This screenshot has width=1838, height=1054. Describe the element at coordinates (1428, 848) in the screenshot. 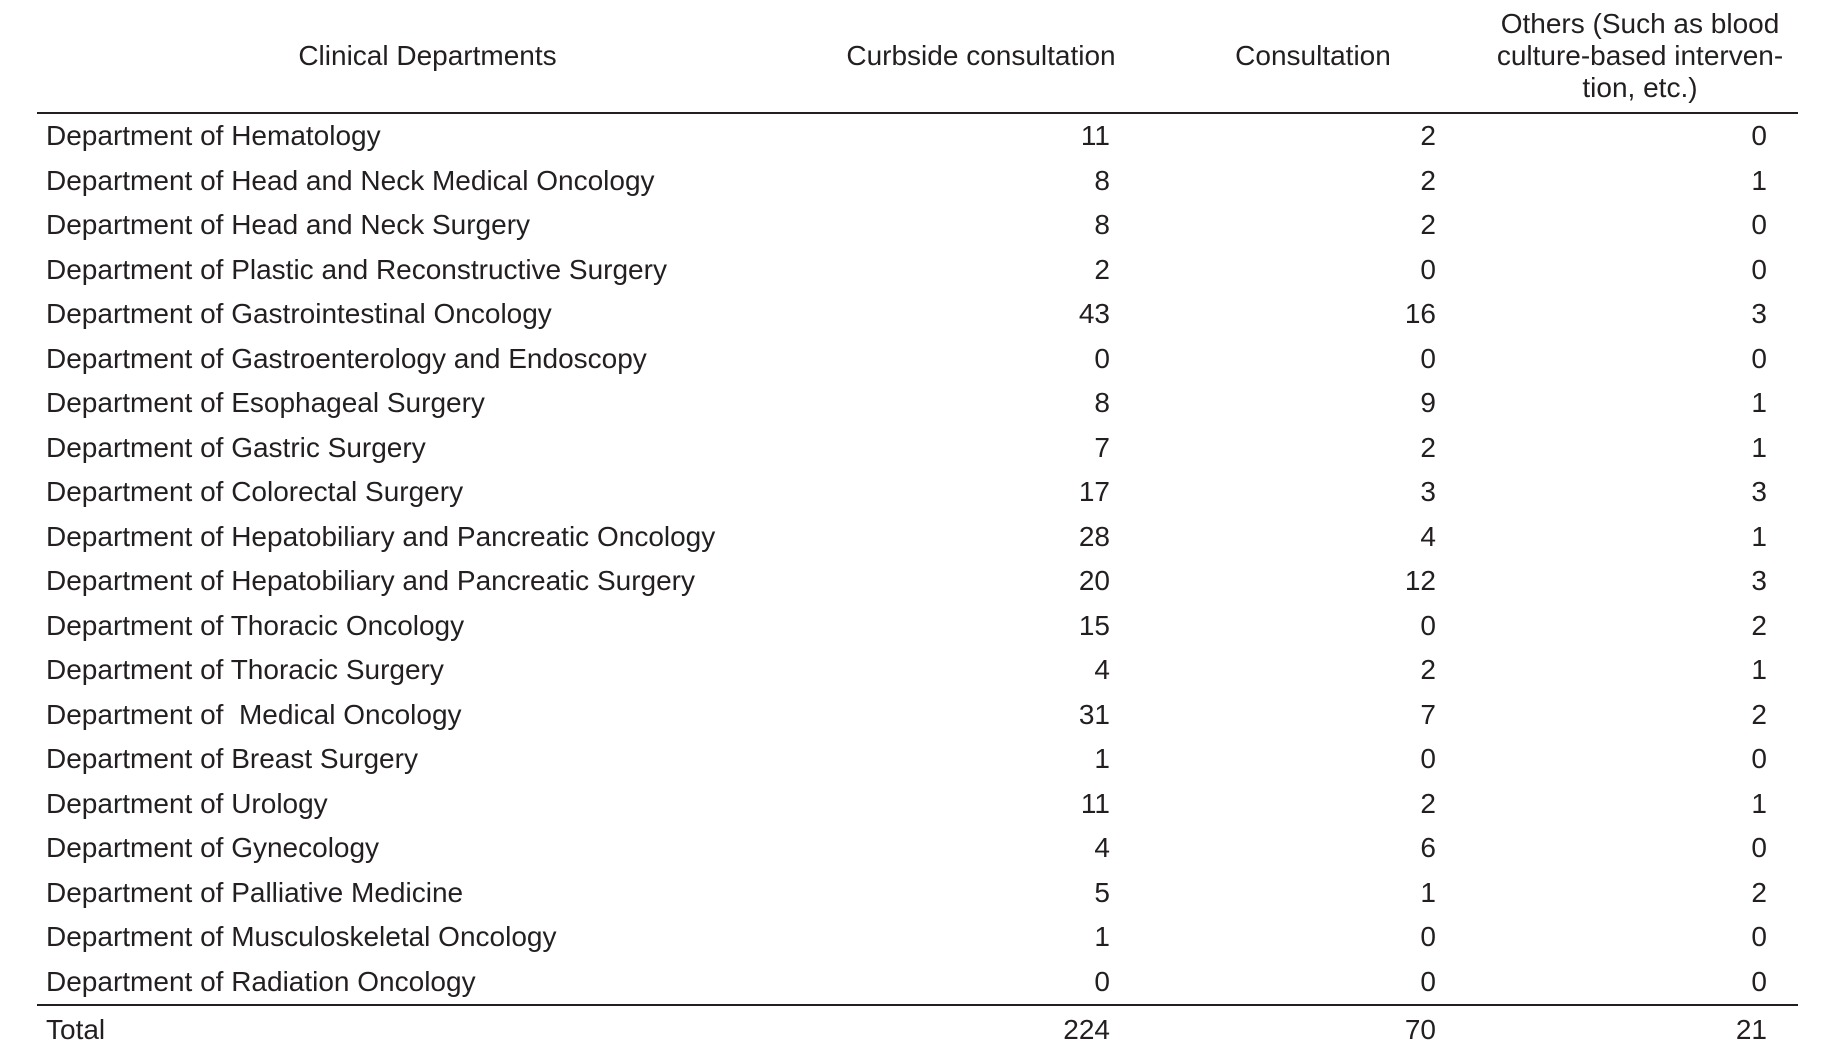

I see `consultation-value-cell: 6` at that location.